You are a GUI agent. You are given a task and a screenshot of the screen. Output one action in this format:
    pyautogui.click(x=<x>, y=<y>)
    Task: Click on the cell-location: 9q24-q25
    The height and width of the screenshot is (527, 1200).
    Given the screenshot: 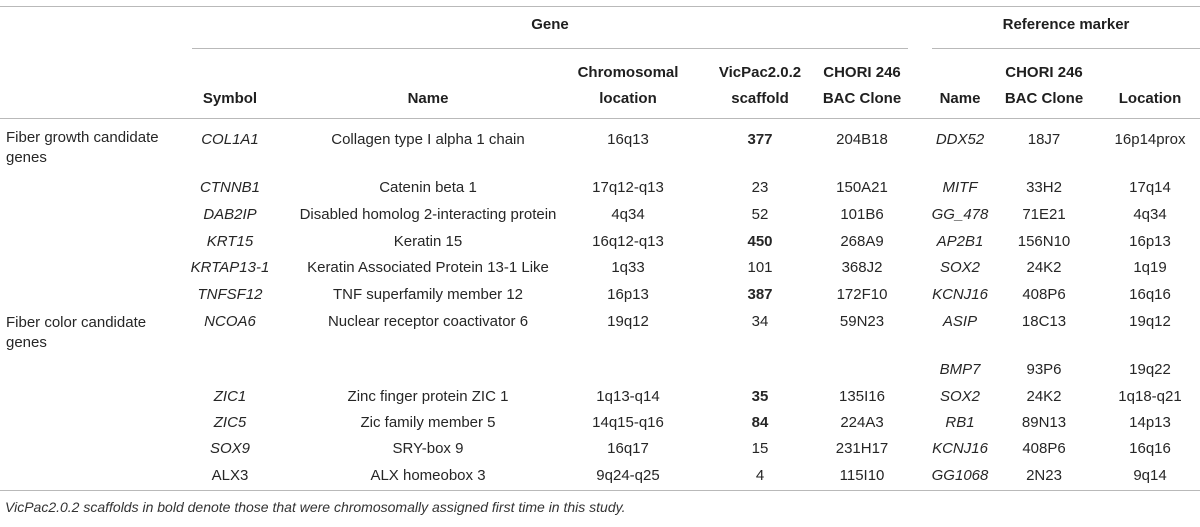 What is the action you would take?
    pyautogui.click(x=628, y=475)
    